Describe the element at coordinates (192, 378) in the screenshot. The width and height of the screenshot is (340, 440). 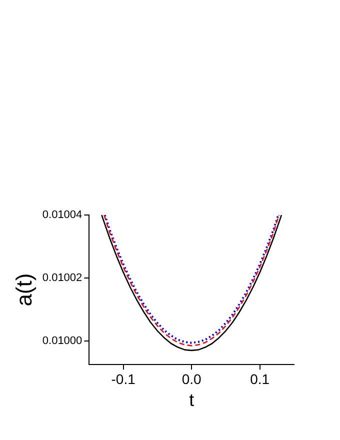
I see `x-tick-label: 0.0` at that location.